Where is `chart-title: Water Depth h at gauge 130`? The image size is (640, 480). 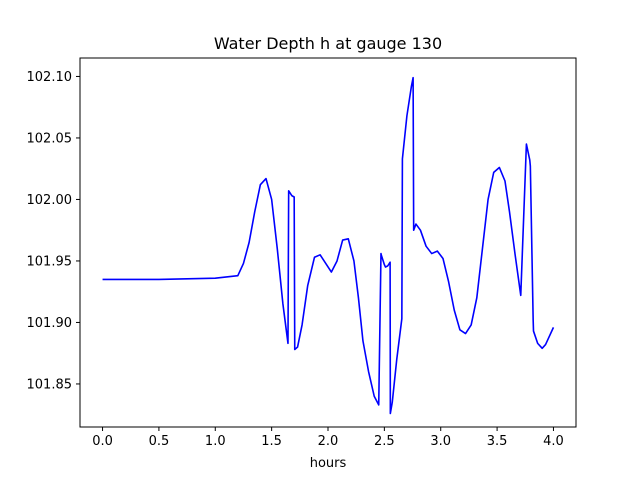
chart-title: Water Depth h at gauge 130 is located at coordinates (328, 43).